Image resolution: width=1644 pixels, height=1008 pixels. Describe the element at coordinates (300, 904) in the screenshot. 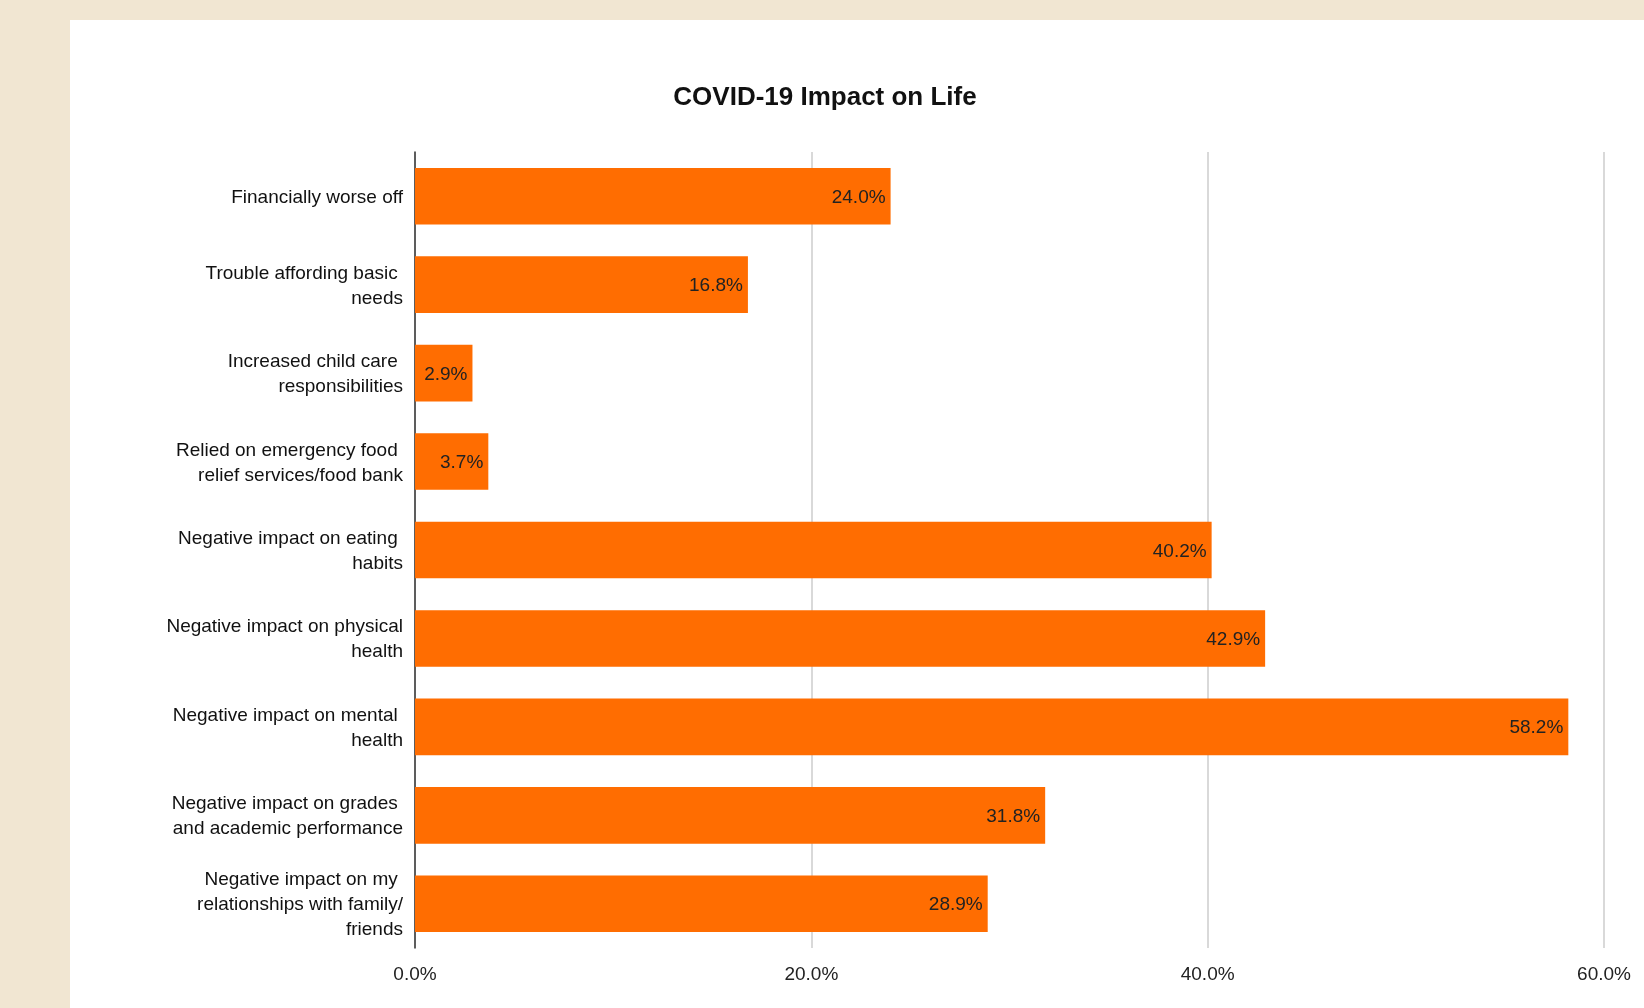

I see `y-tick-label: Negative impact on my relationships with family/friends` at that location.